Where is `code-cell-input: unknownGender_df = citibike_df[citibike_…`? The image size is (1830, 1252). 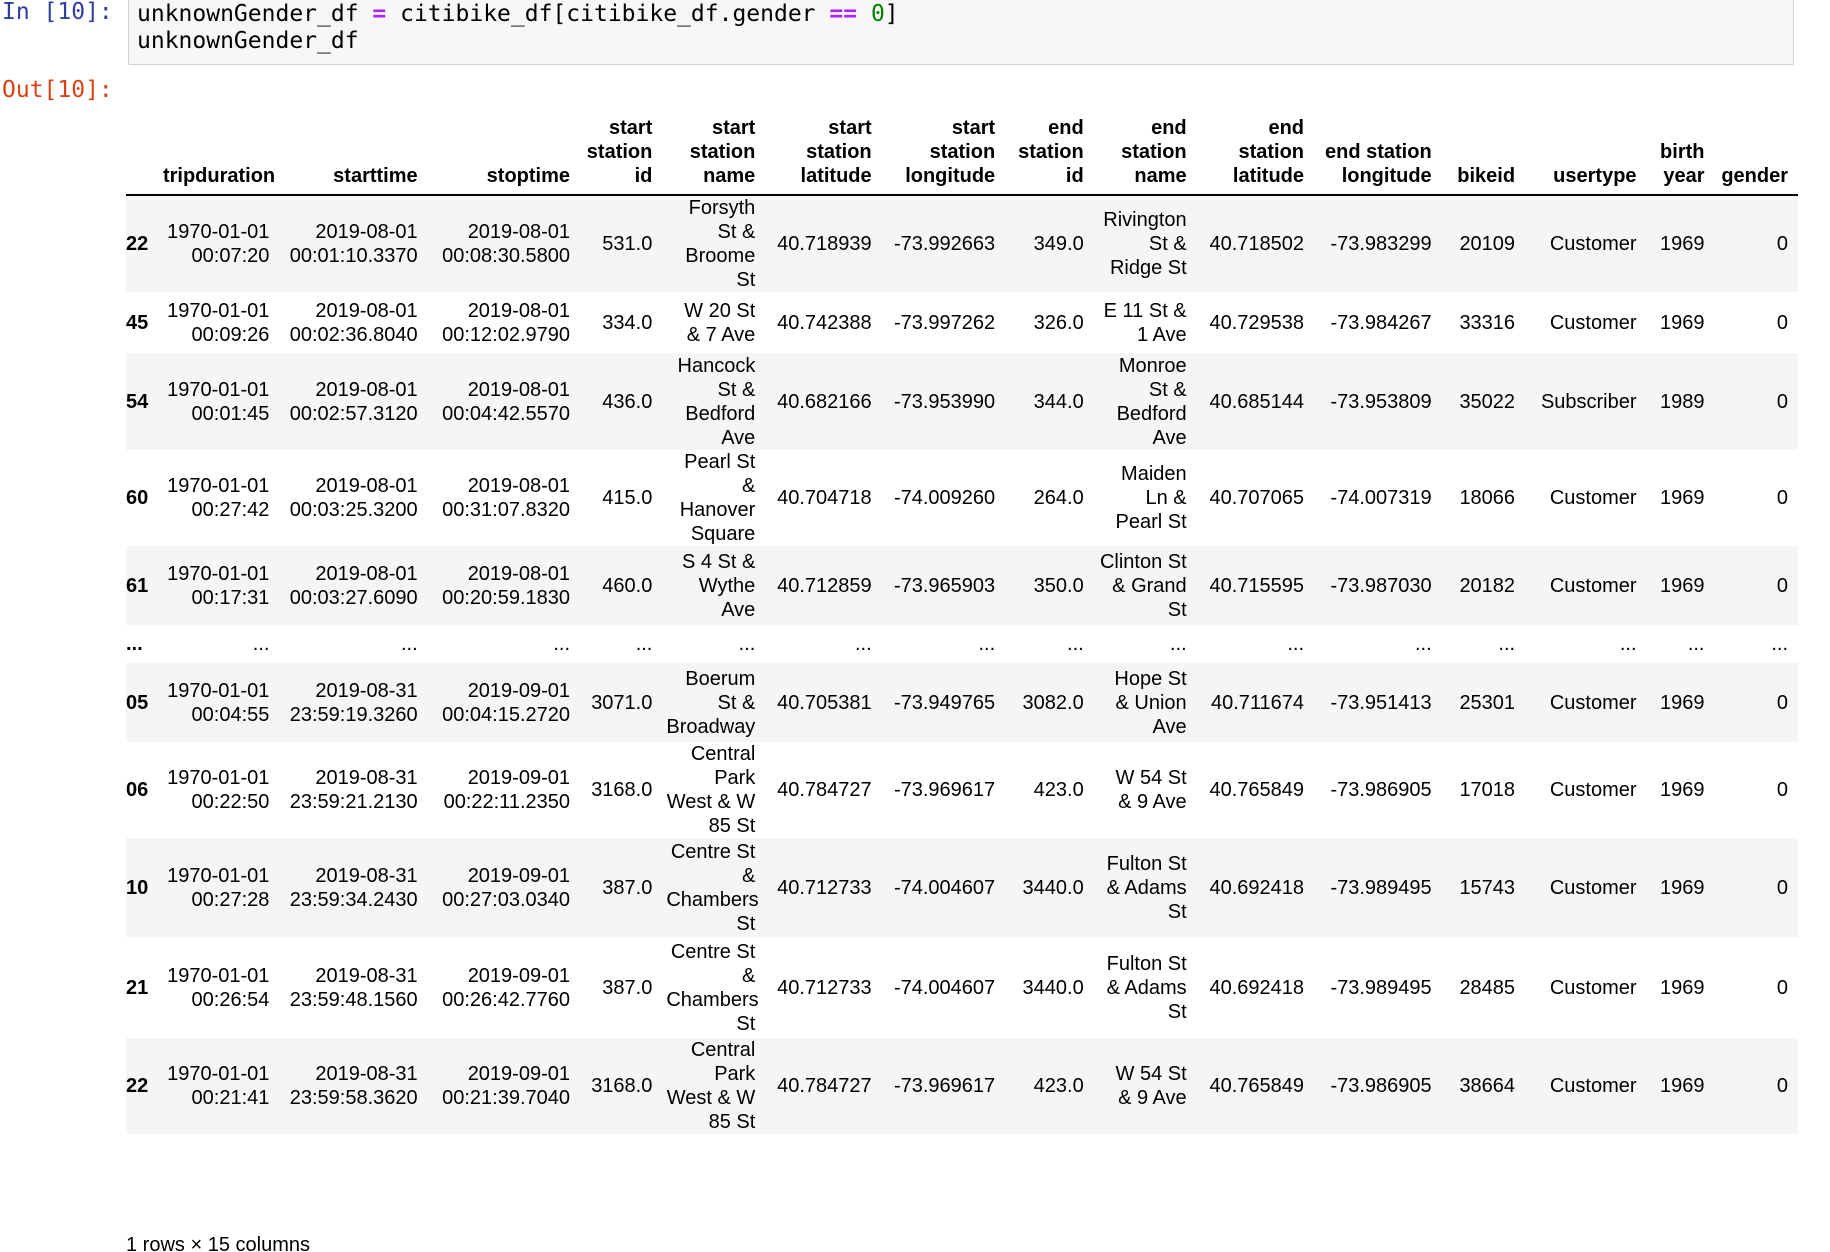 code-cell-input: unknownGender_df = citibike_df[citibike_… is located at coordinates (961, 32).